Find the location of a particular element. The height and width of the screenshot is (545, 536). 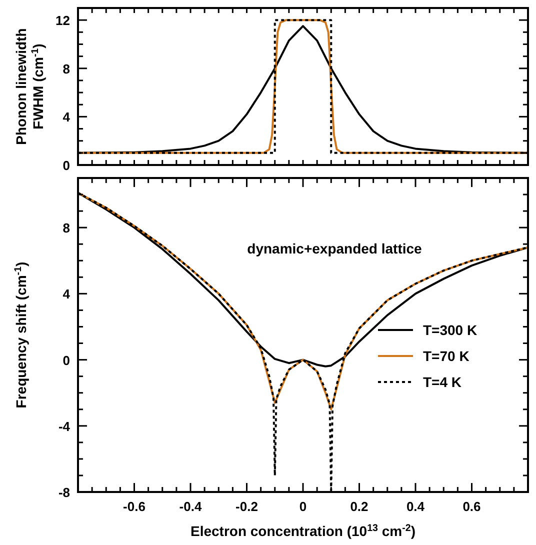

legend-label: T=4 K is located at coordinates (442, 382).